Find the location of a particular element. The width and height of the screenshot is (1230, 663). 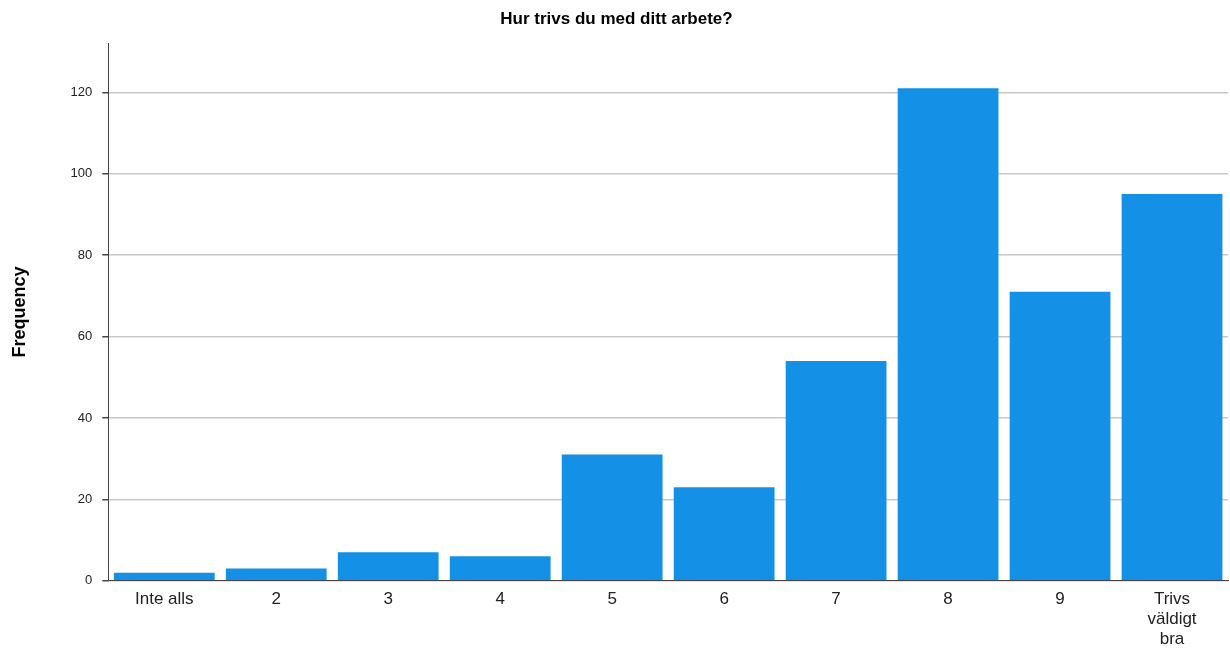

y-tick-label: 0 is located at coordinates (89, 580).